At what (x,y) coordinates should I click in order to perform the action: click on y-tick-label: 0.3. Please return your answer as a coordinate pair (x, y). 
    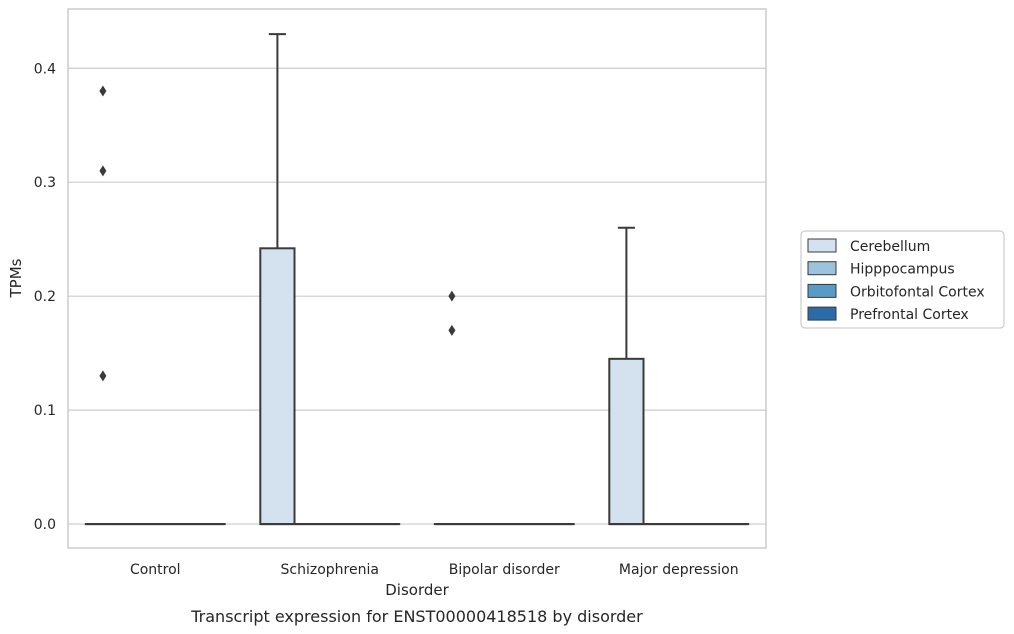
    Looking at the image, I should click on (45, 183).